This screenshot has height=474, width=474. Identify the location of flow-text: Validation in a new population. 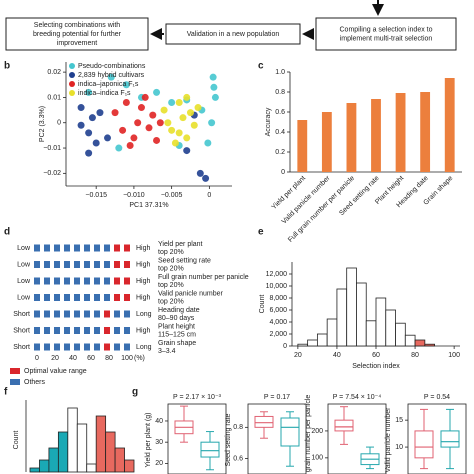
(233, 34).